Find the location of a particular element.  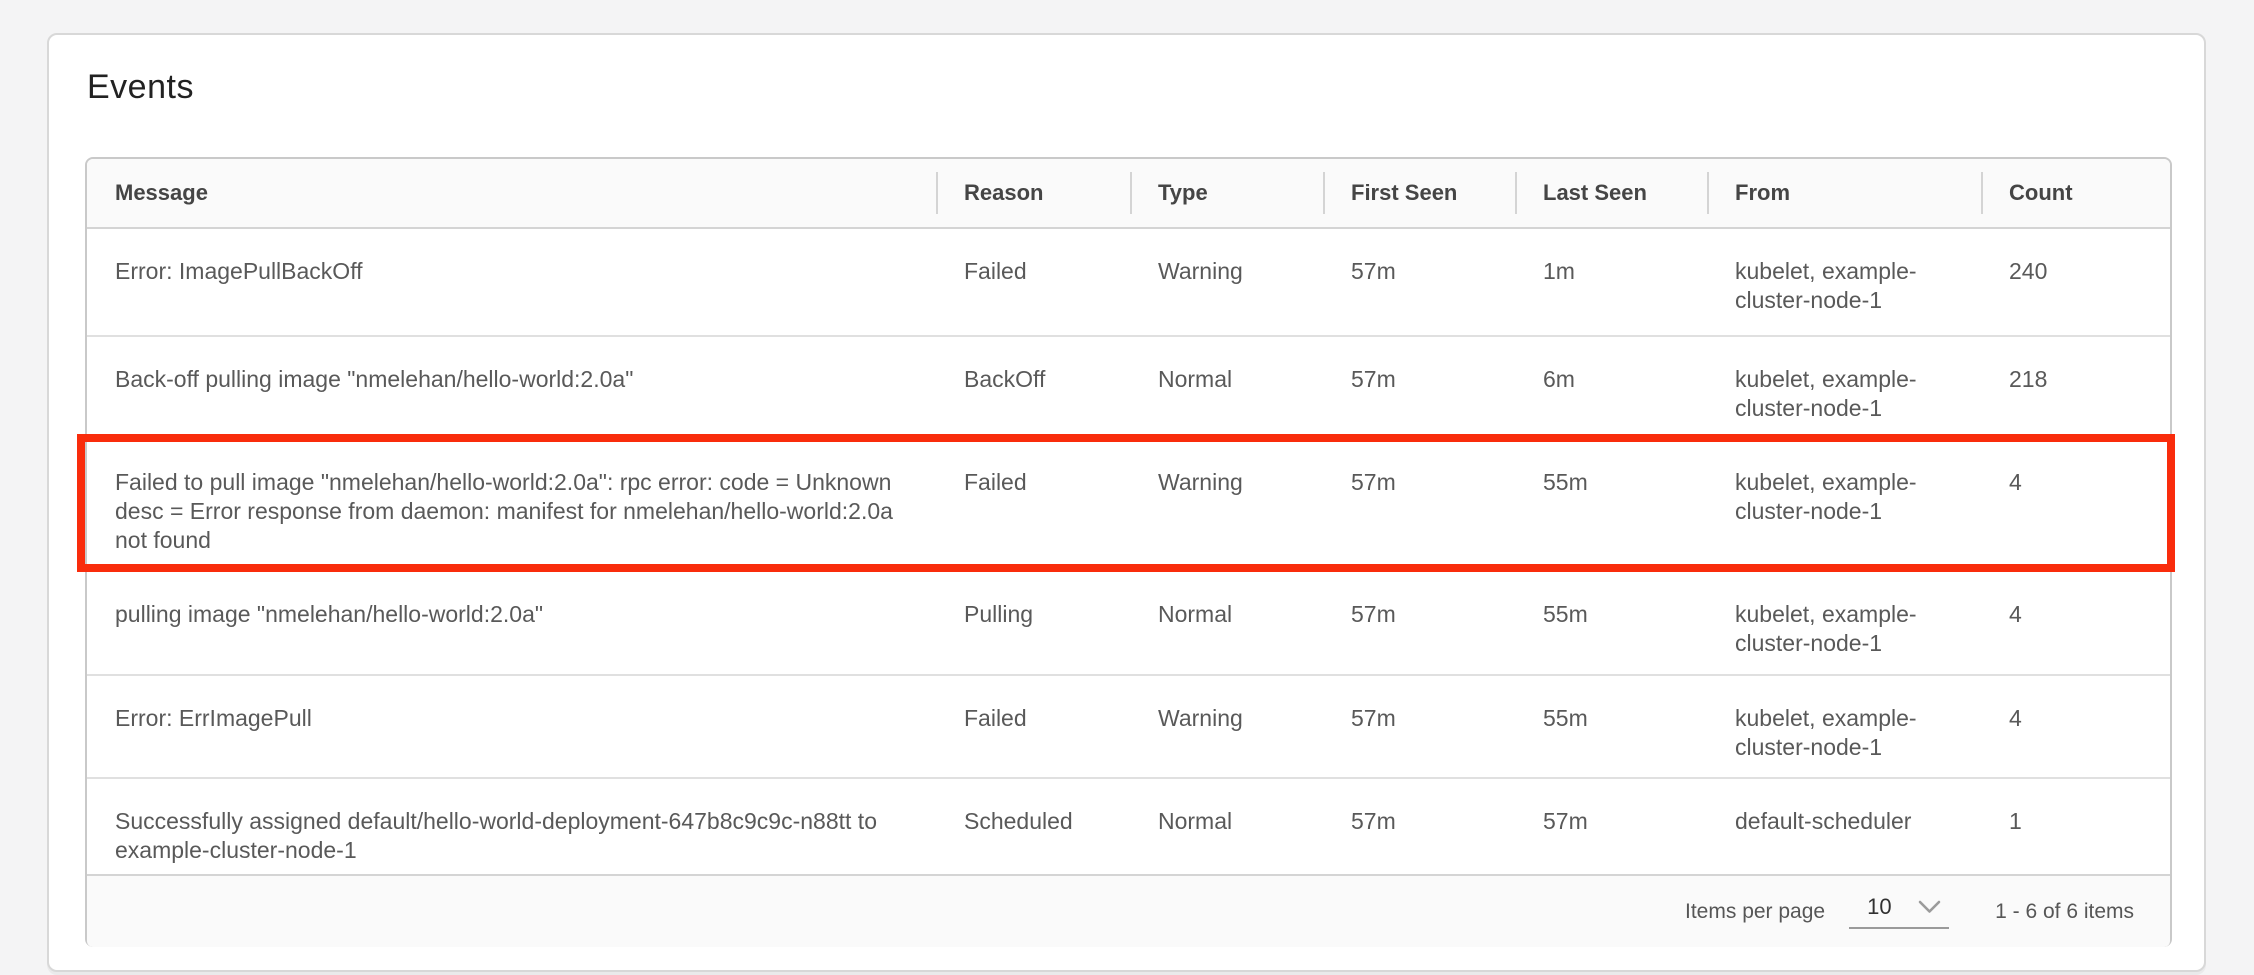

column-header-count: Count is located at coordinates (2075, 193).